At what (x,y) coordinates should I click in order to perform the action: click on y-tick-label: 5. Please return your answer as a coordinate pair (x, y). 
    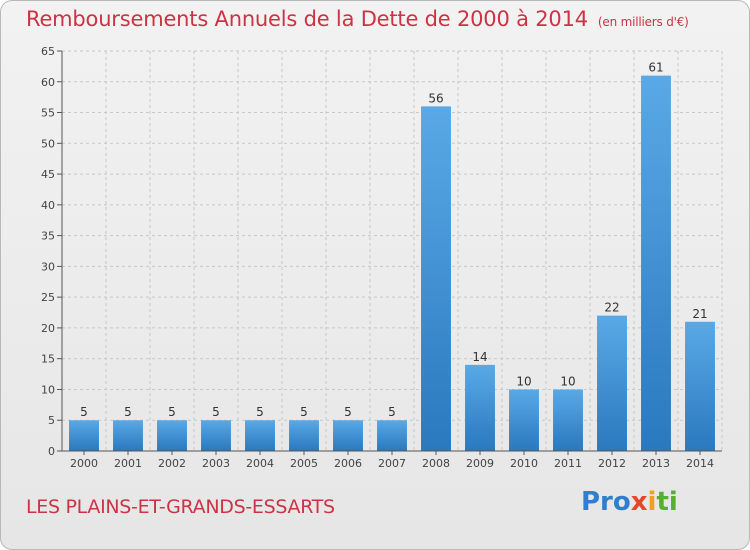
    Looking at the image, I should click on (51, 420).